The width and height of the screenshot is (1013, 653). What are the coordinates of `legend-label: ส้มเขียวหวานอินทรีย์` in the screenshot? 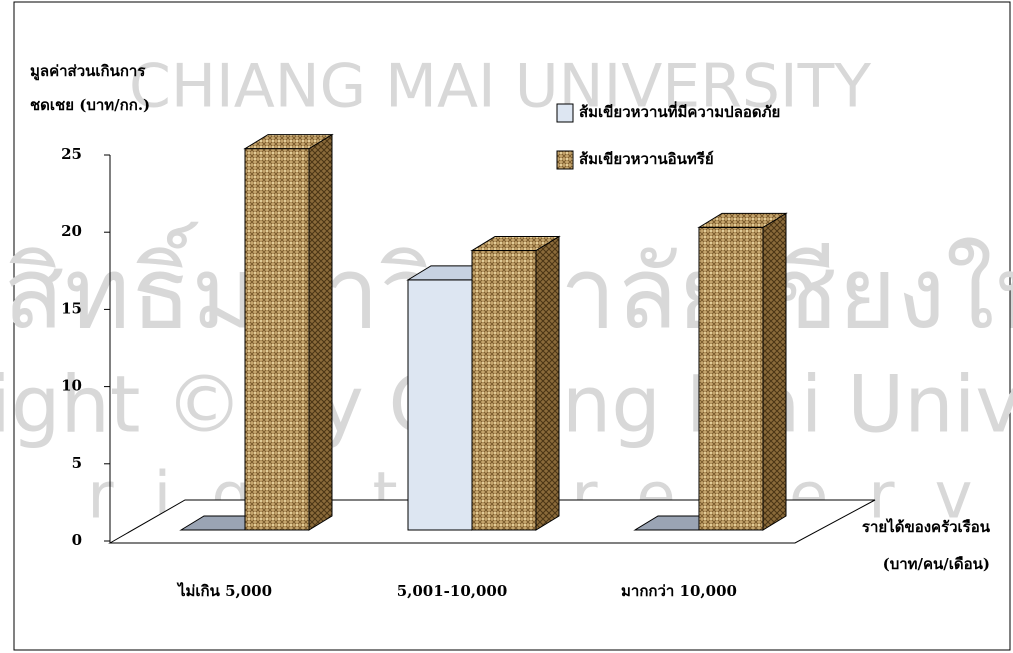 It's located at (646, 159).